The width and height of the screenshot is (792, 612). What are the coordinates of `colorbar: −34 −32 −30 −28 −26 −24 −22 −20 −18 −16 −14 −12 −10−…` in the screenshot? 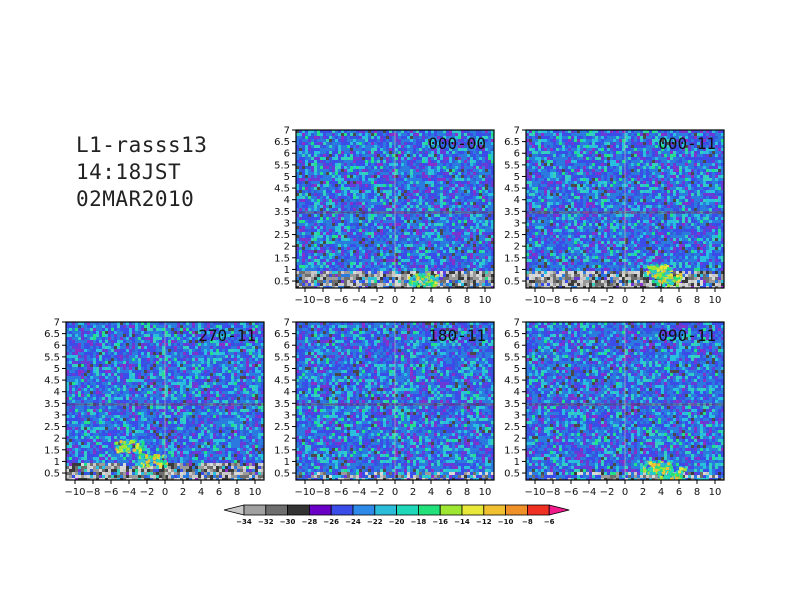 It's located at (396, 515).